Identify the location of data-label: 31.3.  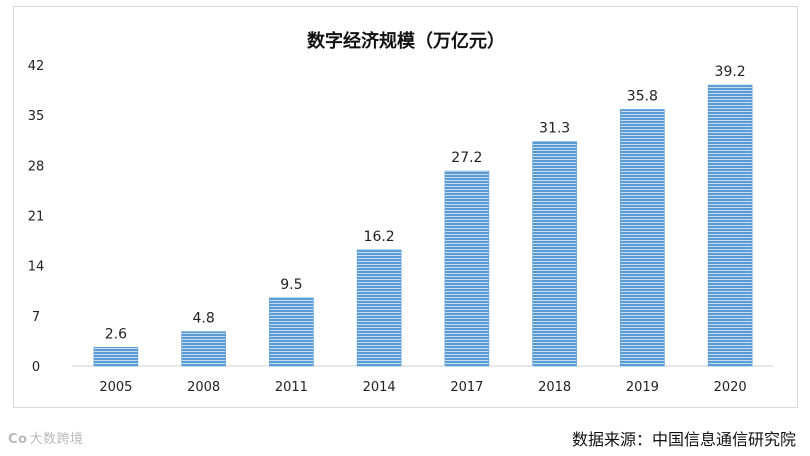
(554, 129).